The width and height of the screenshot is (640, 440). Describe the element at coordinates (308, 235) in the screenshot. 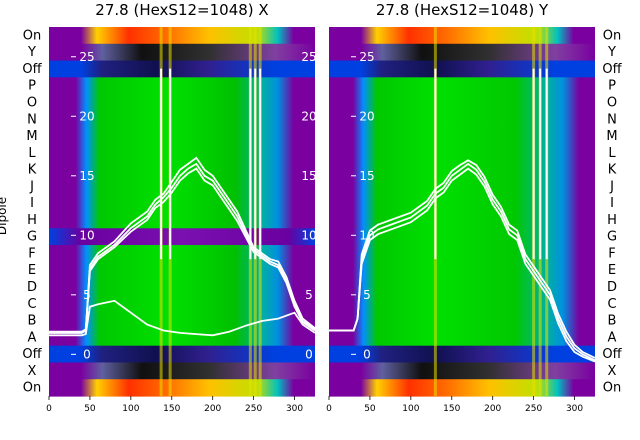

I see `y-tick-label-right: 10` at that location.